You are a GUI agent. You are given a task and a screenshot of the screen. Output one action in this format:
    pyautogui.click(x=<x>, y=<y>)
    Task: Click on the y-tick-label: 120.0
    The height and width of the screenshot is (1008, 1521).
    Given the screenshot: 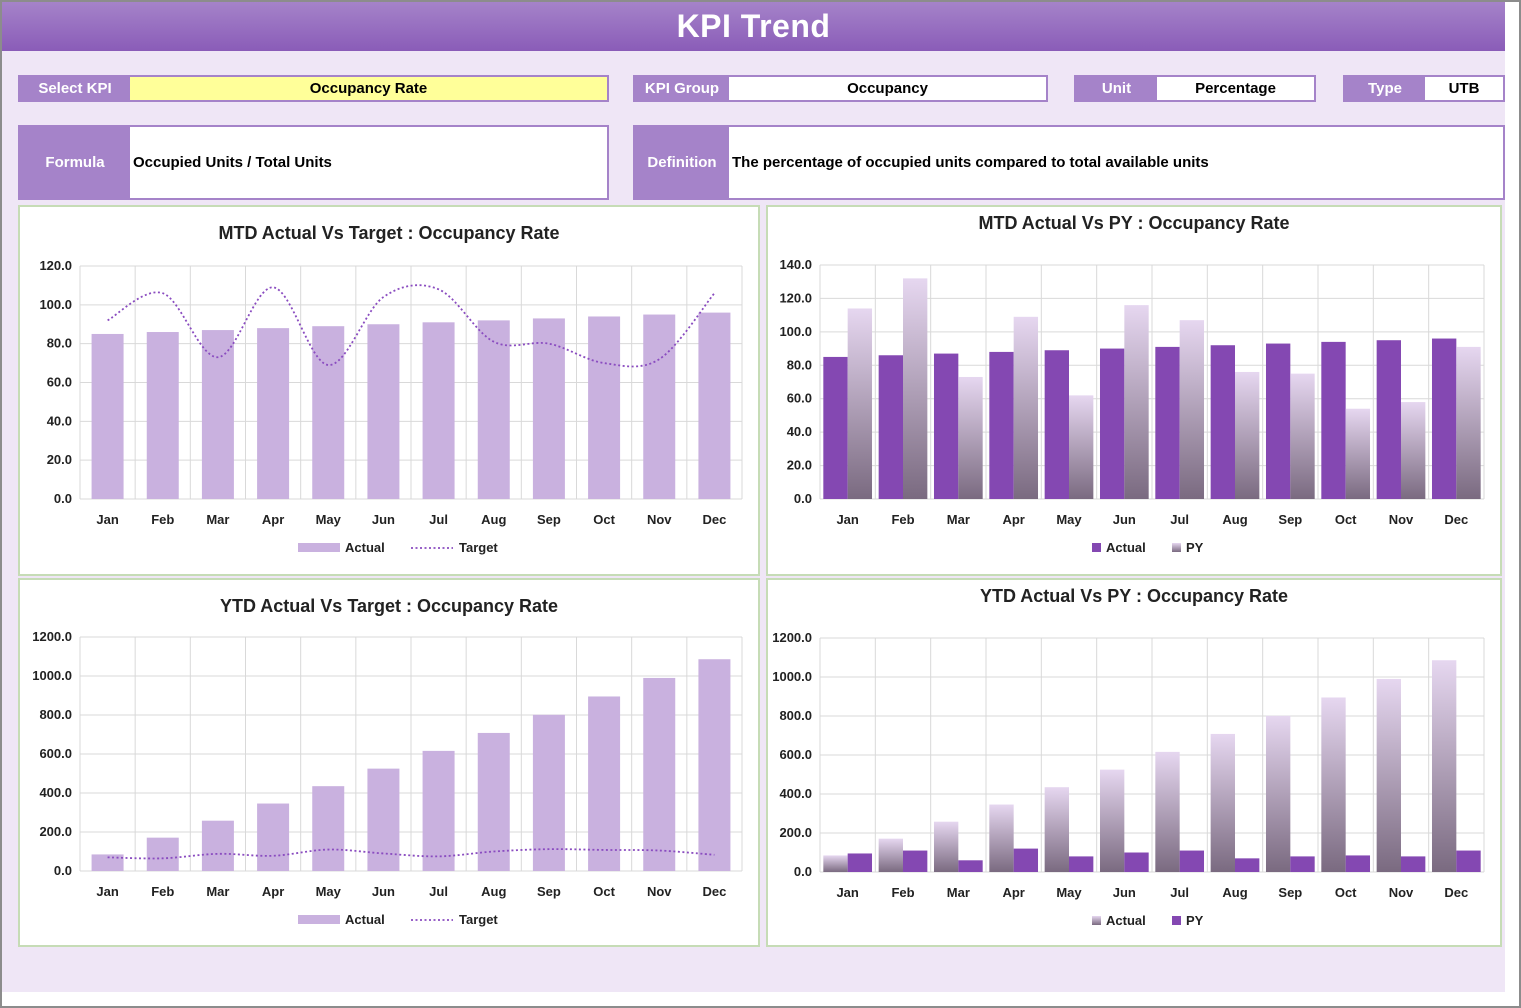 What is the action you would take?
    pyautogui.click(x=795, y=297)
    